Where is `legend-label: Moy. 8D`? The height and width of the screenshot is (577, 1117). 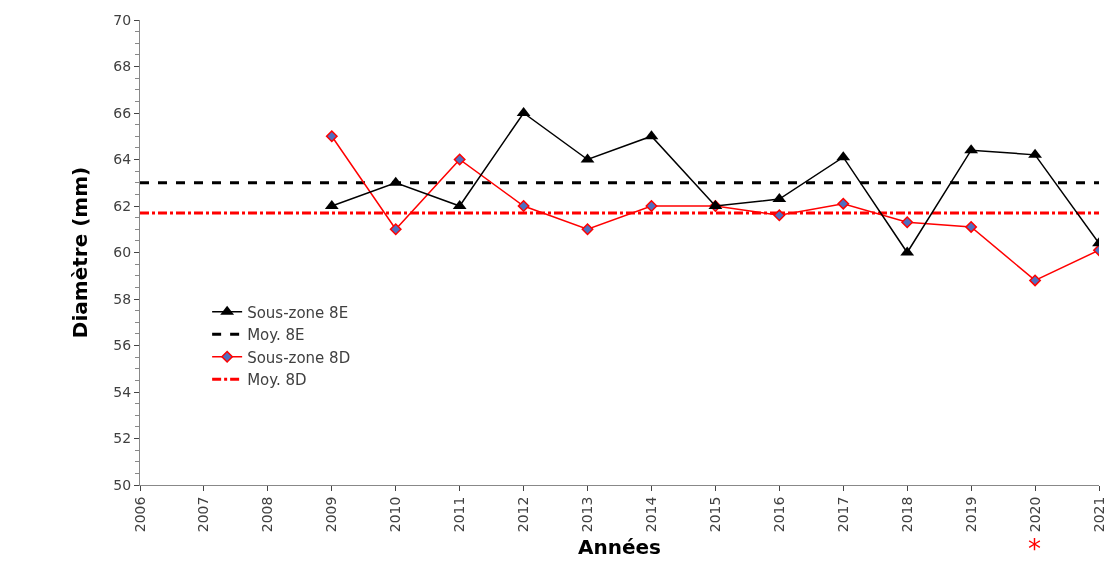
legend-label: Moy. 8D is located at coordinates (277, 380).